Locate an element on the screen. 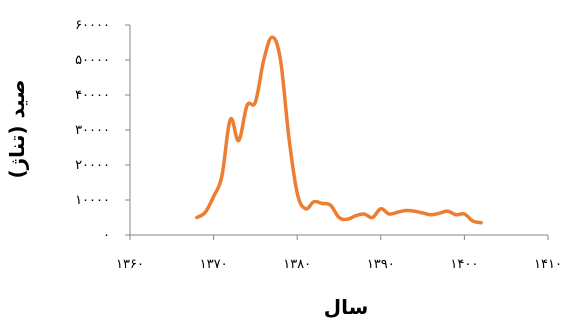 The image size is (569, 322). y-axis-ticks: ۰ ۱۰۰۰۰ ۲۰۰۰۰ ۳۰۰۰۰ ۴۰۰۰۰ ۵۰۰۰۰ ۶۰۰۰۰ is located at coordinates (102, 130).